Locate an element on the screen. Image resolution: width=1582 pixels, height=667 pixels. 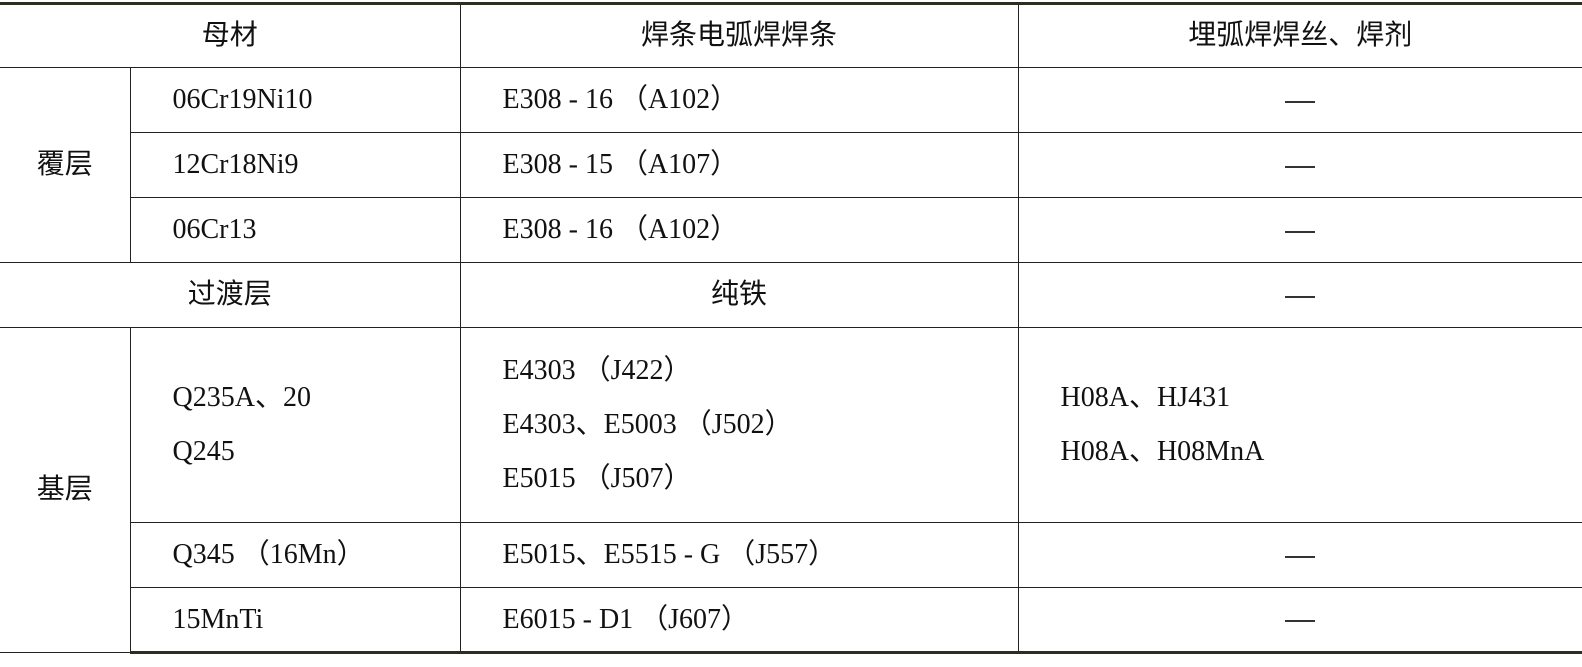
group-label-cladding: 覆层 is located at coordinates (65, 165).